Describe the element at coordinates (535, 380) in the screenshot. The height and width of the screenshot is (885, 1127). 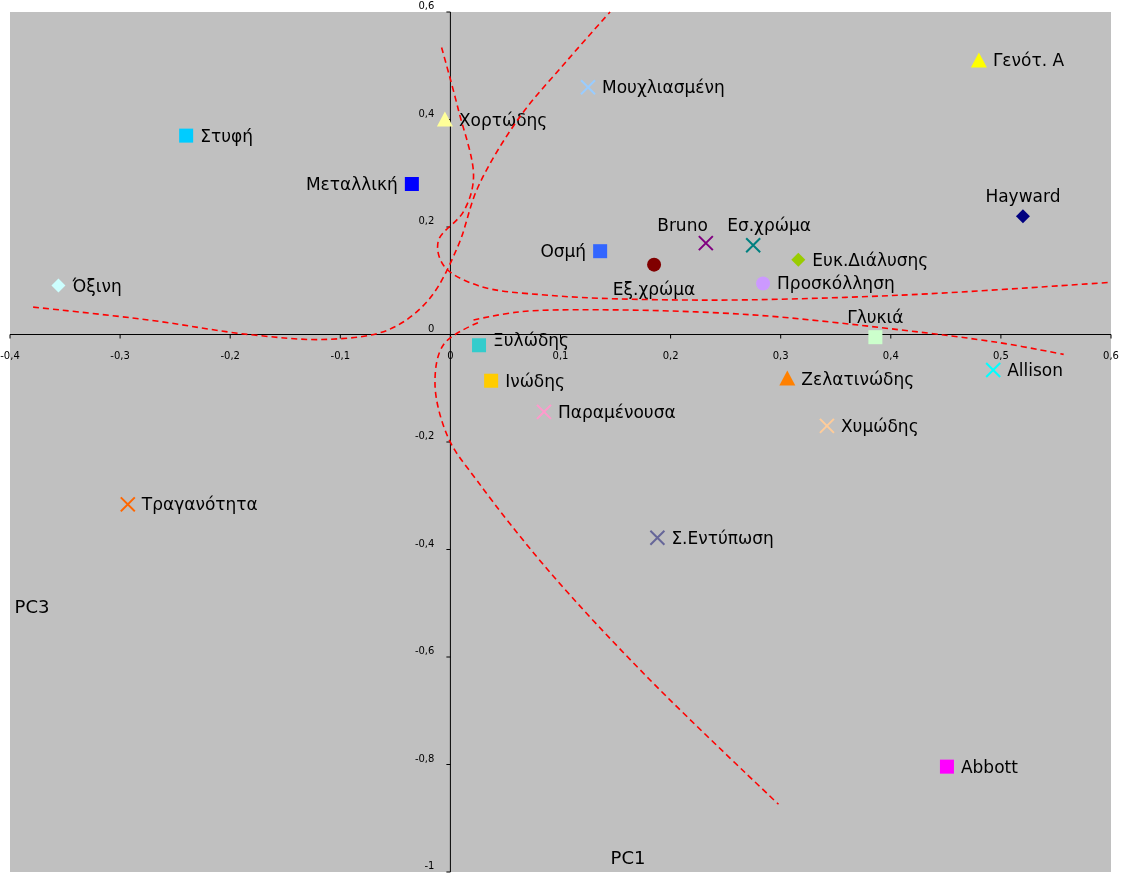
I see `series-label: Ινώδης` at that location.